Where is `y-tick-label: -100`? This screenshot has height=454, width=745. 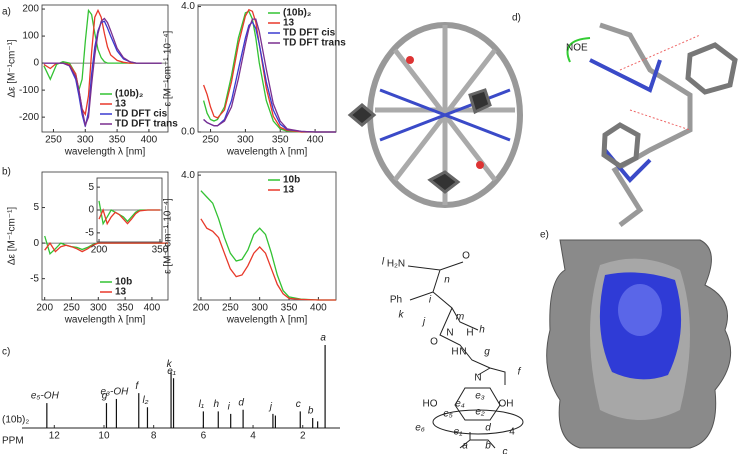 y-tick-label: -100 is located at coordinates (29, 90).